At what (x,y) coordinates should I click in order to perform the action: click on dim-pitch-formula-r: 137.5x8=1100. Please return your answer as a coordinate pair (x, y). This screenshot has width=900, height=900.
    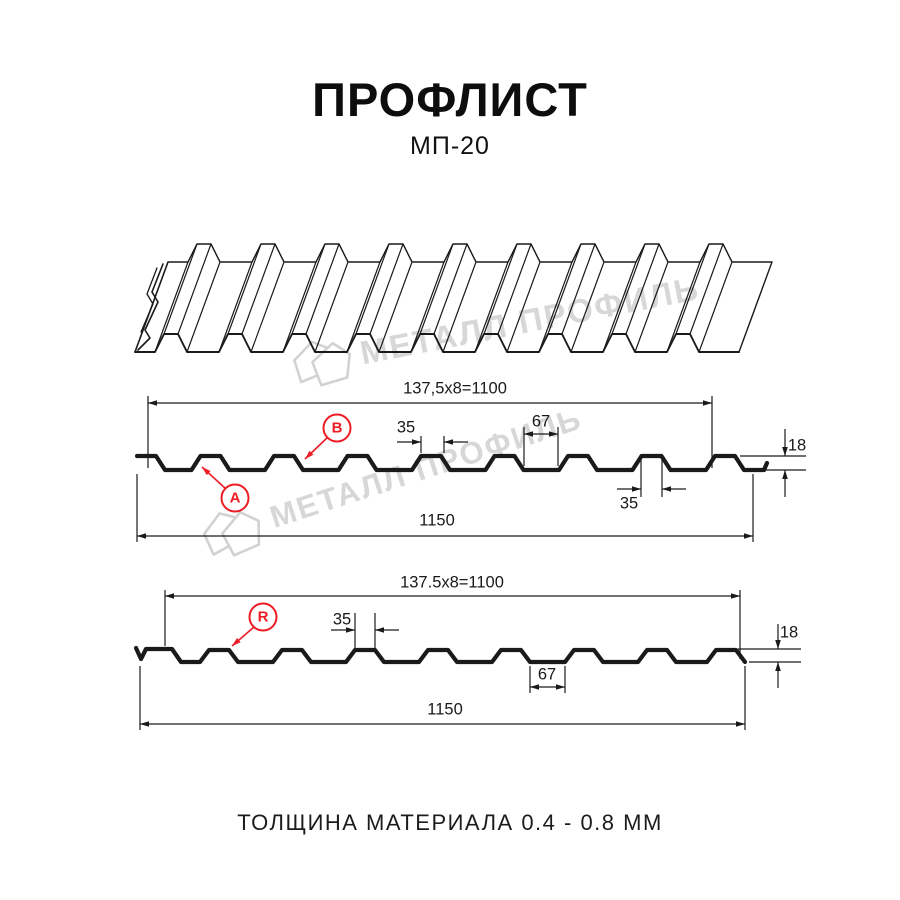
    Looking at the image, I should click on (452, 582).